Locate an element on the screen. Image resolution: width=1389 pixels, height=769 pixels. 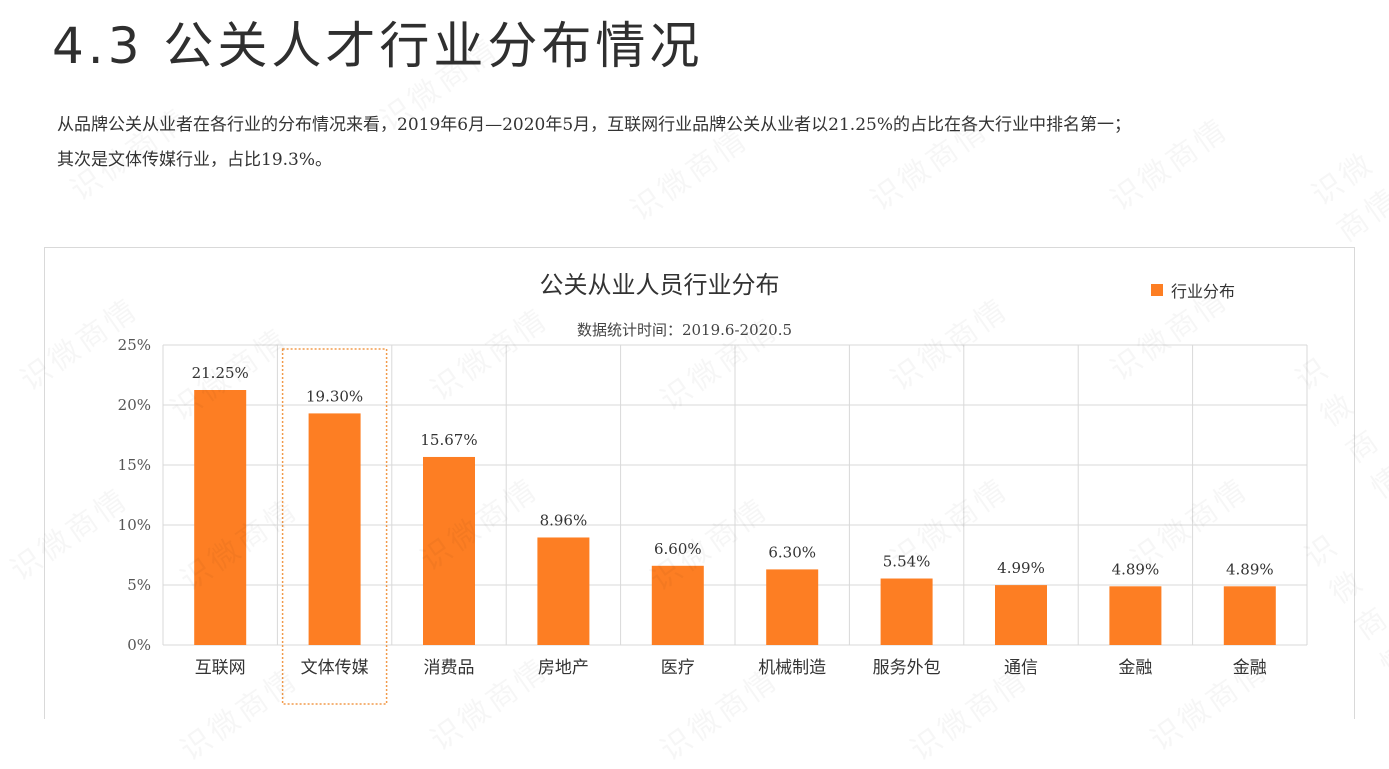
chart-title: 公关从业人员行业分布 is located at coordinates (659, 285).